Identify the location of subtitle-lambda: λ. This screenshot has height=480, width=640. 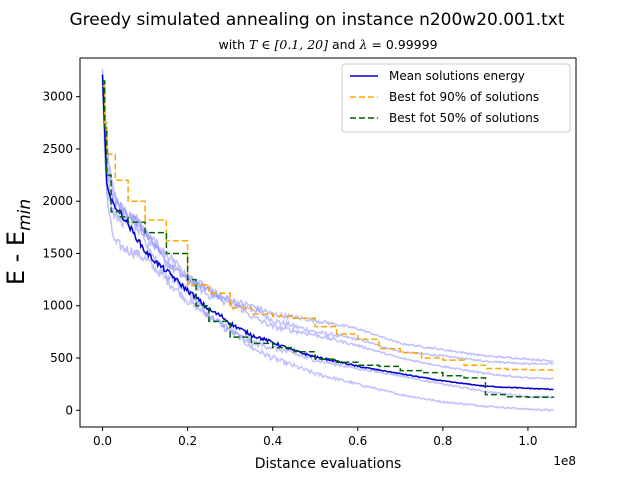
(362, 44).